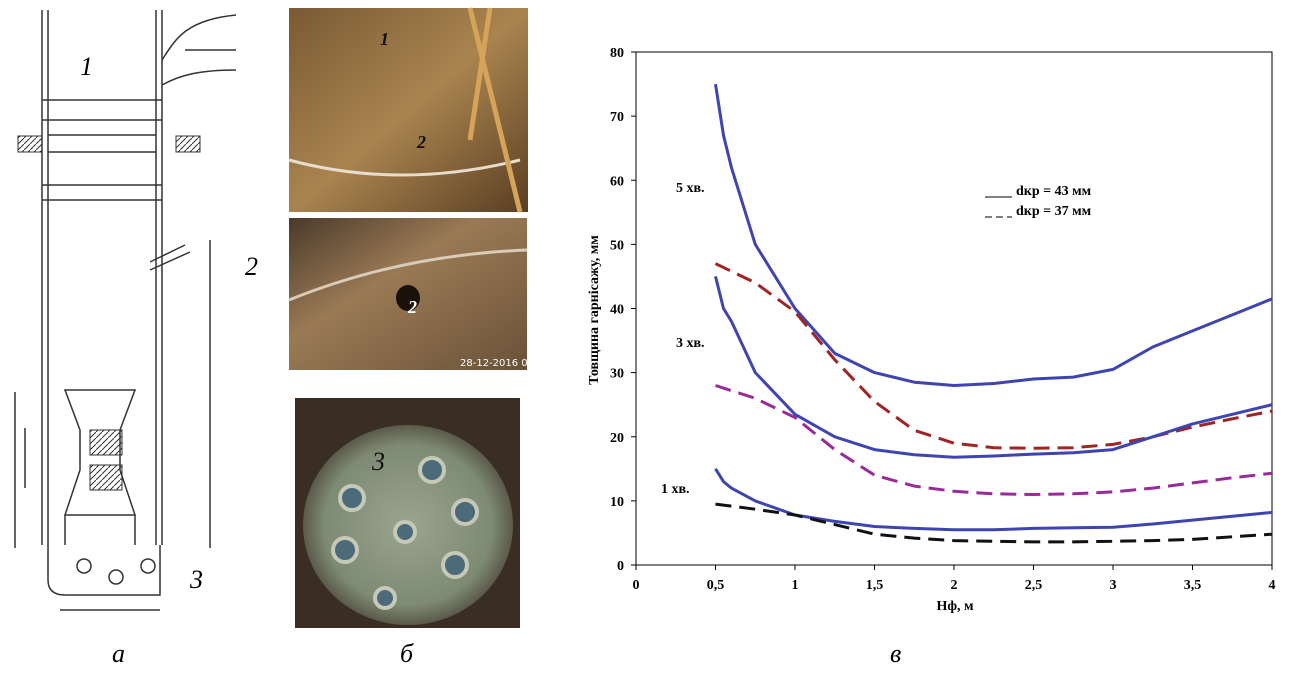 This screenshot has height=686, width=1290. What do you see at coordinates (1113, 585) in the screenshot?
I see `x-tick-label: 3` at bounding box center [1113, 585].